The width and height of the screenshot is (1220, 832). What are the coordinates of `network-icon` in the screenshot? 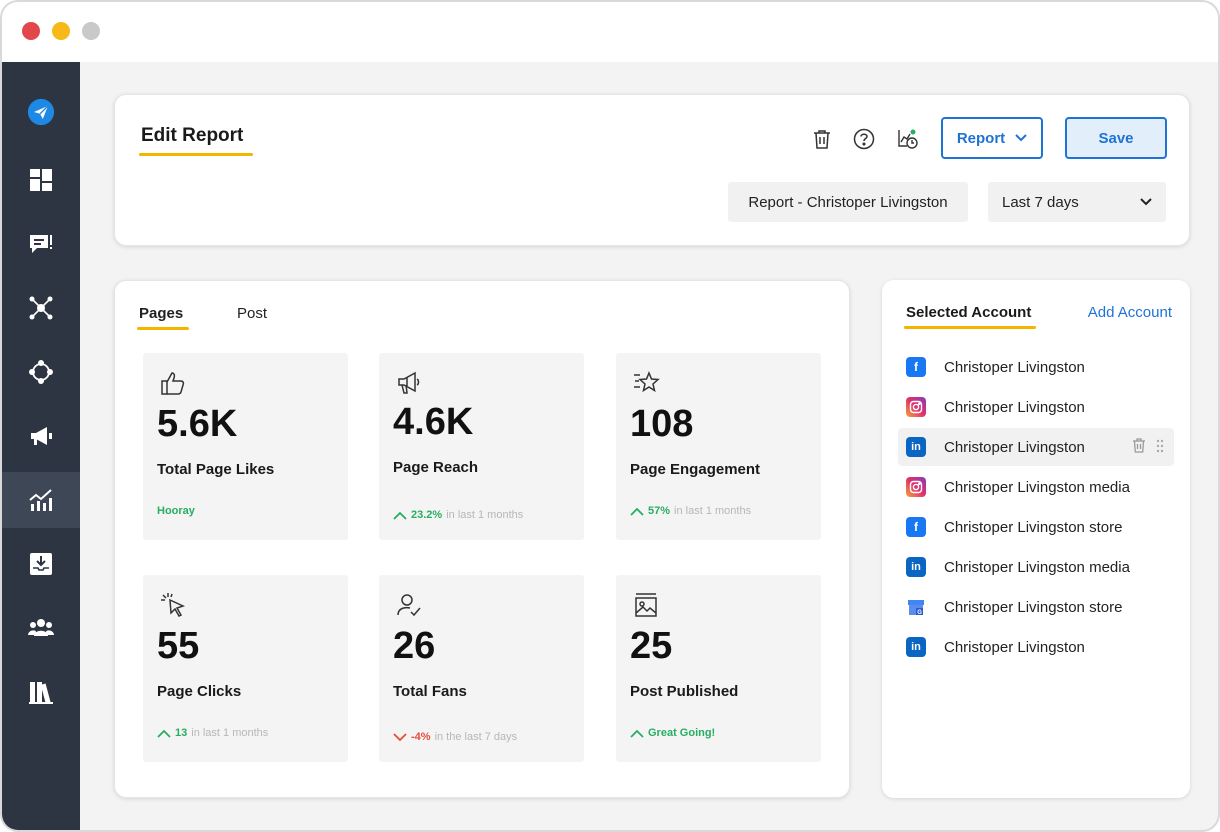 It's located at (41, 308).